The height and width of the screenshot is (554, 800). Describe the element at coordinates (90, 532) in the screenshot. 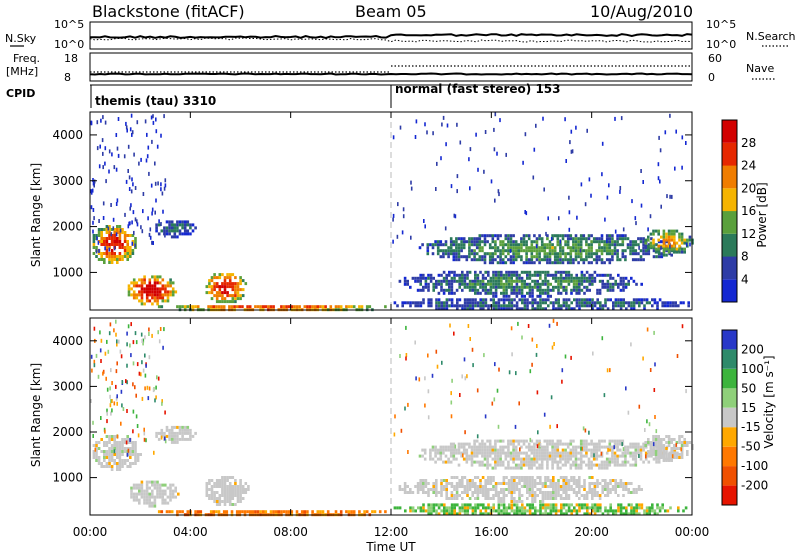

I see `x-tick-label: 00:00` at that location.